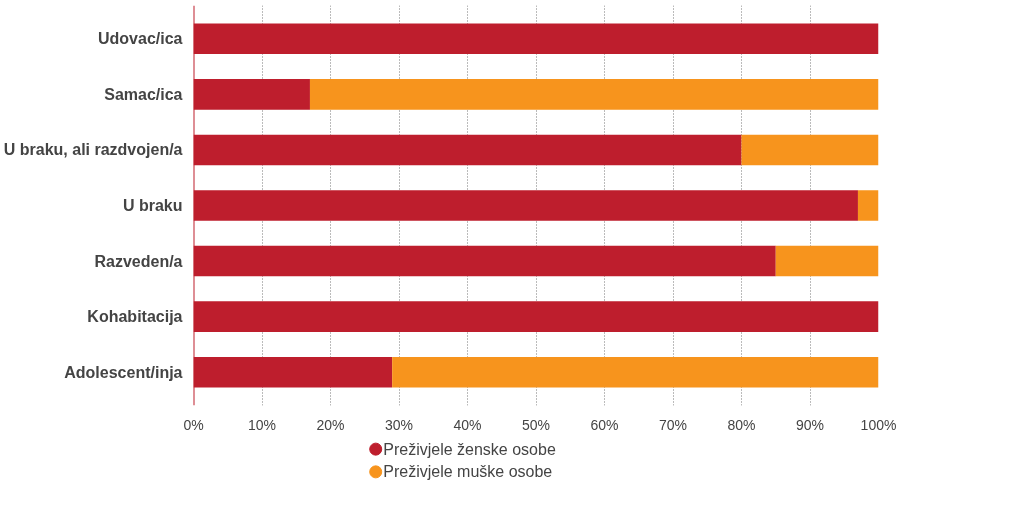  What do you see at coordinates (878, 424) in the screenshot?
I see `x-tick-label: 100%` at bounding box center [878, 424].